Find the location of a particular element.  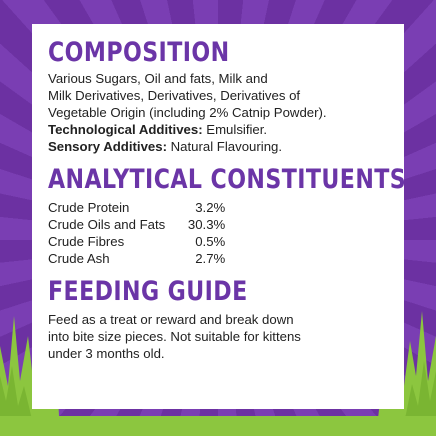

technological-additives-label: Technological Additives: is located at coordinates (125, 129).